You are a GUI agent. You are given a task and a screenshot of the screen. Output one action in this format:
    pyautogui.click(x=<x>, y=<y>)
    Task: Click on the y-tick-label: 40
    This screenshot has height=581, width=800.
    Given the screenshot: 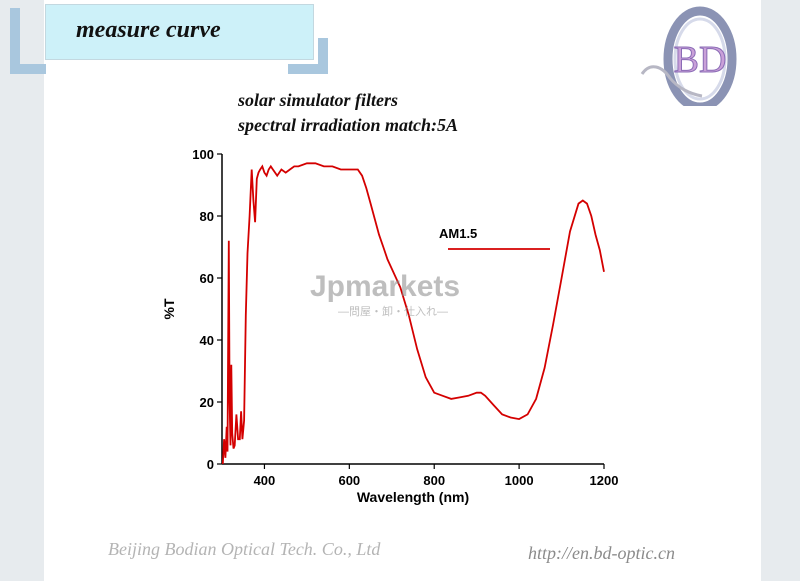 What is the action you would take?
    pyautogui.click(x=207, y=340)
    